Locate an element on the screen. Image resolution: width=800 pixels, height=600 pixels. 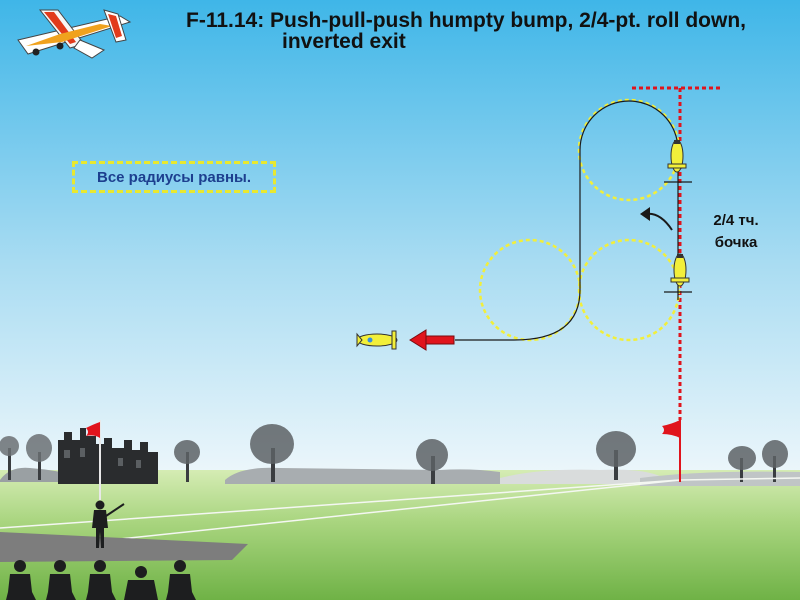
ground-lines is located at coordinates (400, 509).